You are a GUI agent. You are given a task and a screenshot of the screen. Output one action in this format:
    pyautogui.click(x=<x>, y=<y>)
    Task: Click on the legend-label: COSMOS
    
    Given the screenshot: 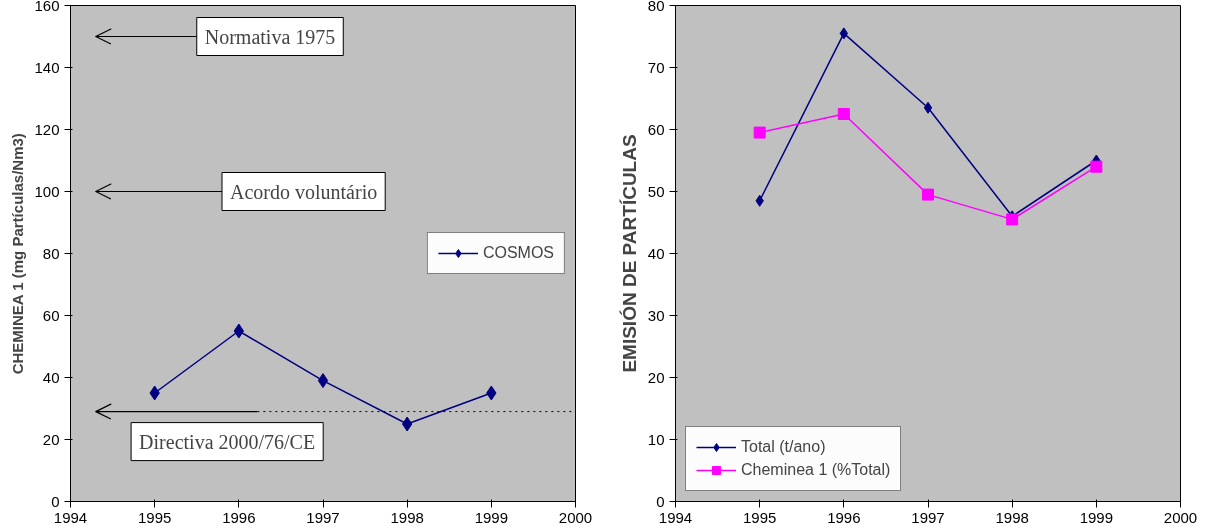 What is the action you would take?
    pyautogui.click(x=518, y=253)
    